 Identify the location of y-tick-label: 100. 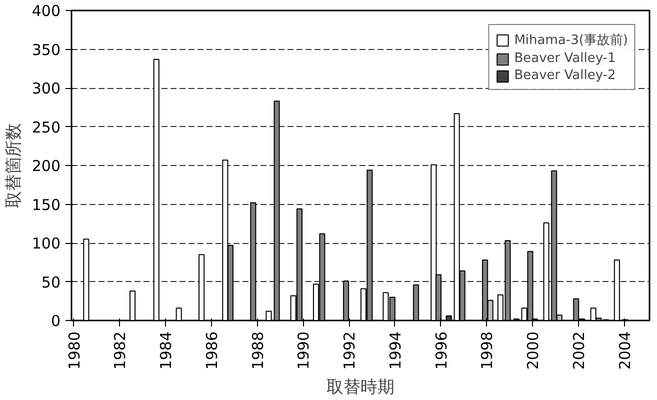
(46, 243).